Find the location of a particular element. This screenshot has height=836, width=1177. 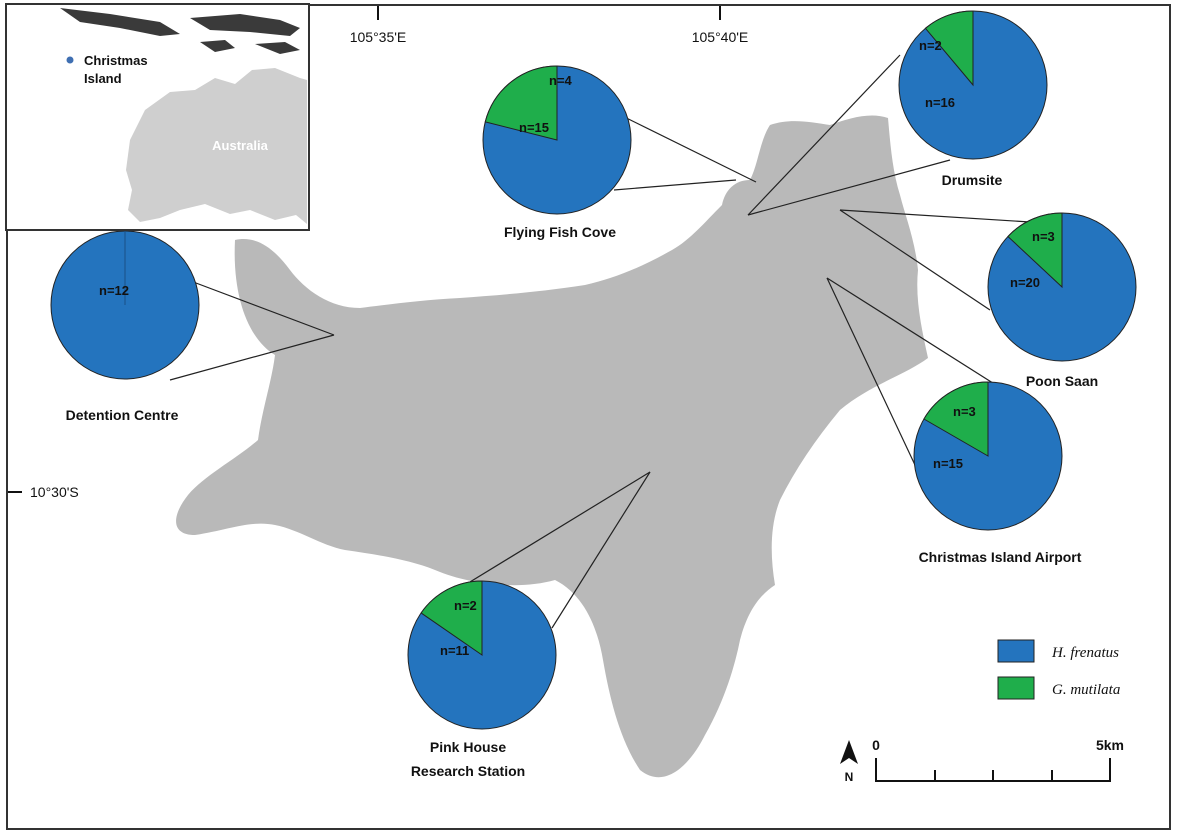

inset-australia-landmass is located at coordinates (216, 146).